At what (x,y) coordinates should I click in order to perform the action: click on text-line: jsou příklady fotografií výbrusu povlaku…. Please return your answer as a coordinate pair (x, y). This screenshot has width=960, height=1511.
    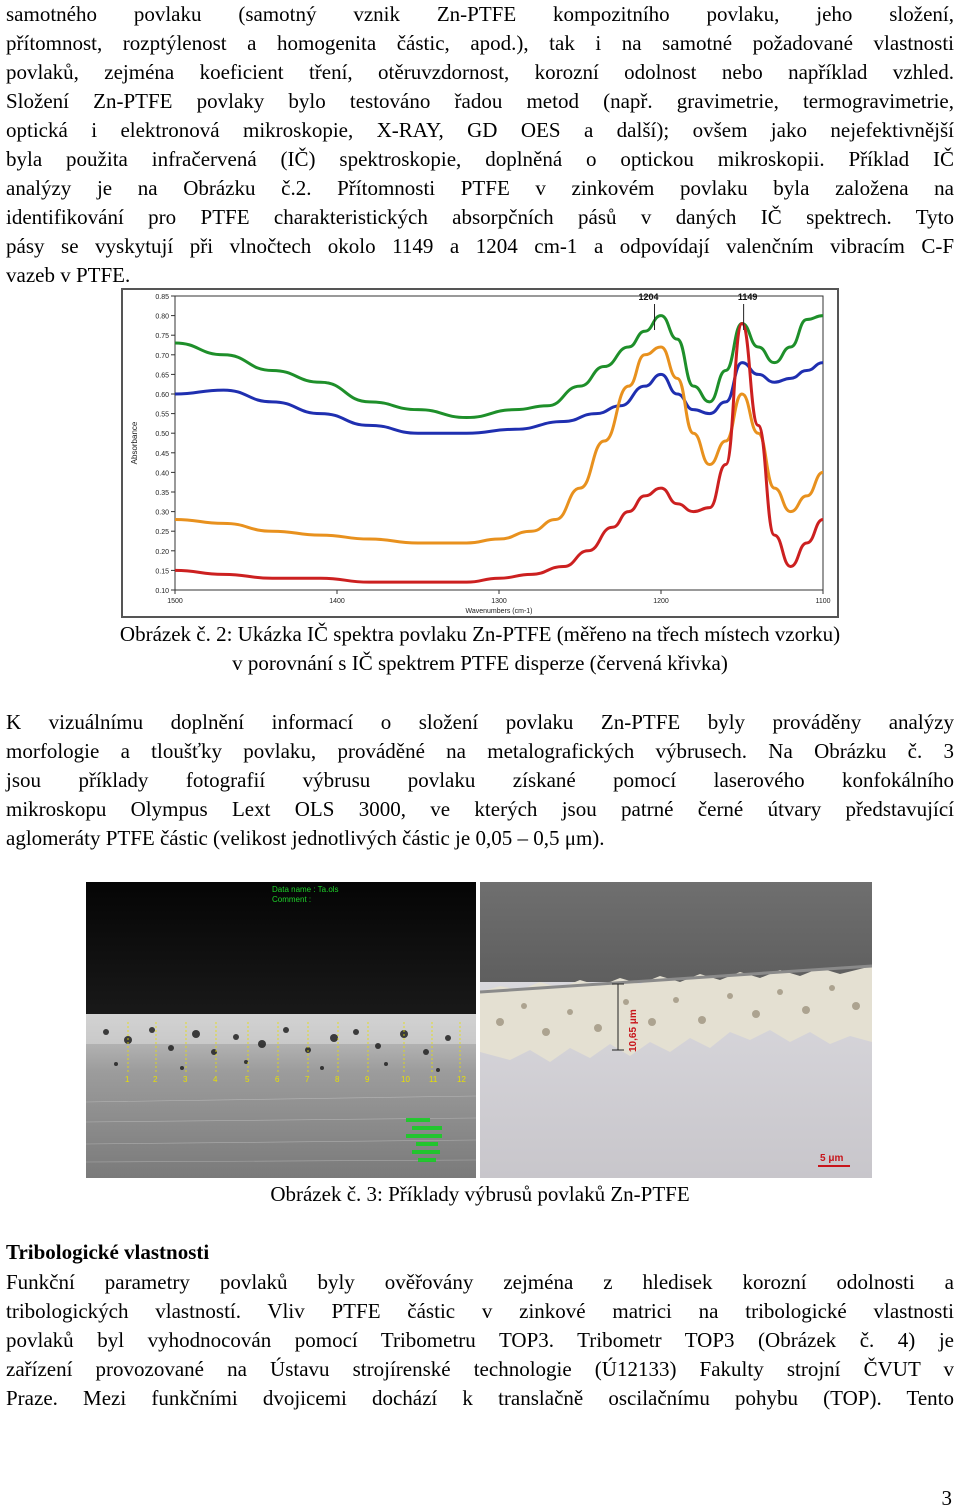
    Looking at the image, I should click on (480, 780).